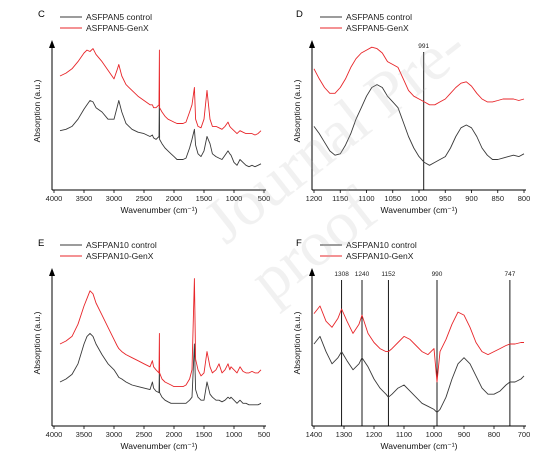  Describe the element at coordinates (340, 198) in the screenshot. I see `x-tick-label: 1150` at that location.